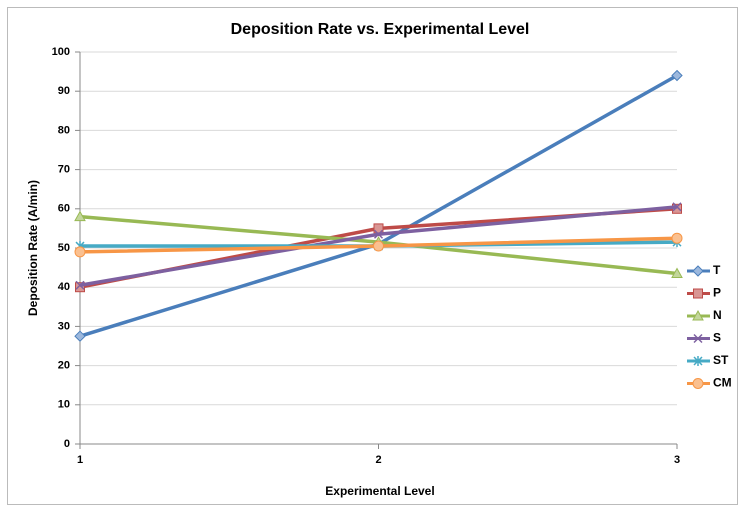 This screenshot has width=745, height=515. What do you see at coordinates (64, 287) in the screenshot?
I see `y-tick-label: 40` at bounding box center [64, 287].